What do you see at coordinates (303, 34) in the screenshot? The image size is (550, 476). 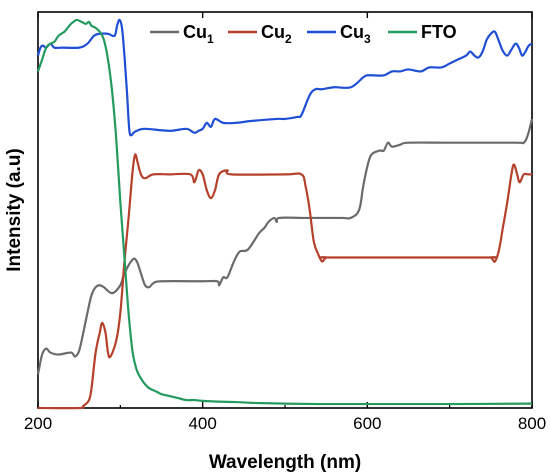 I see `legend: Cu1 Cu2 Cu3 FTO` at bounding box center [303, 34].